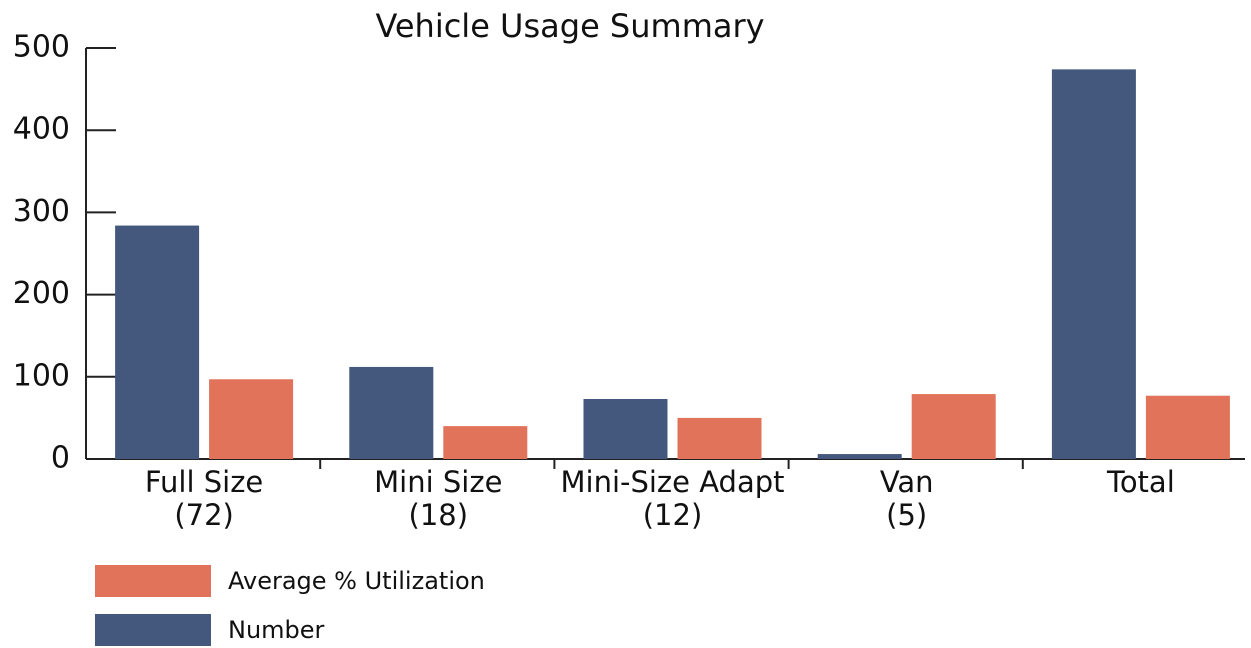 This screenshot has height=648, width=1251. I want to click on chart-title: Vehicle Usage Summary, so click(569, 26).